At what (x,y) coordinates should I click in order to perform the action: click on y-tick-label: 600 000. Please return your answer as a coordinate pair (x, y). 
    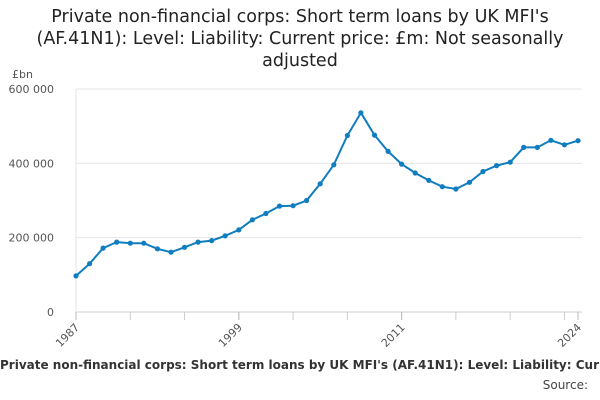
    Looking at the image, I should click on (32, 89).